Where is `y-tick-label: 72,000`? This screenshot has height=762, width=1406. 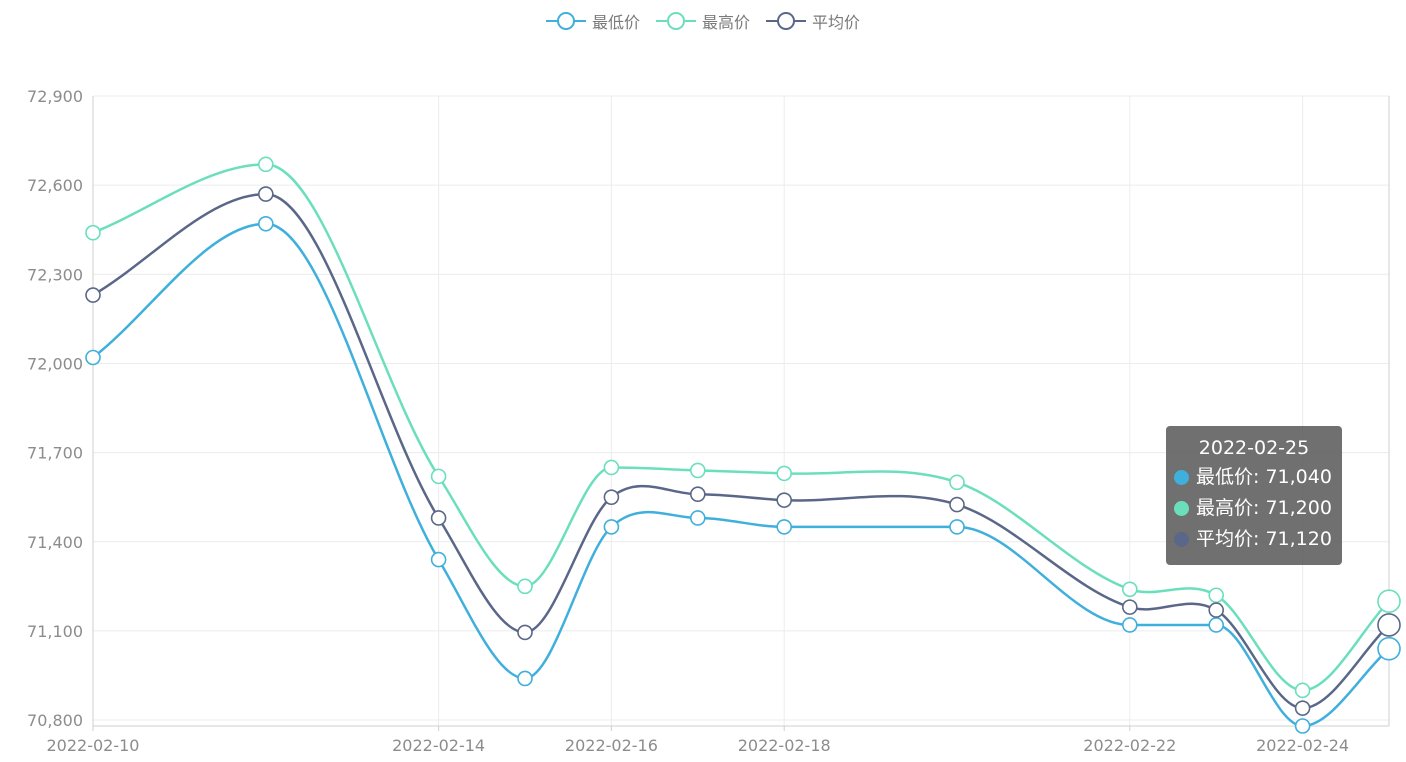 y-tick-label: 72,000 is located at coordinates (55, 363).